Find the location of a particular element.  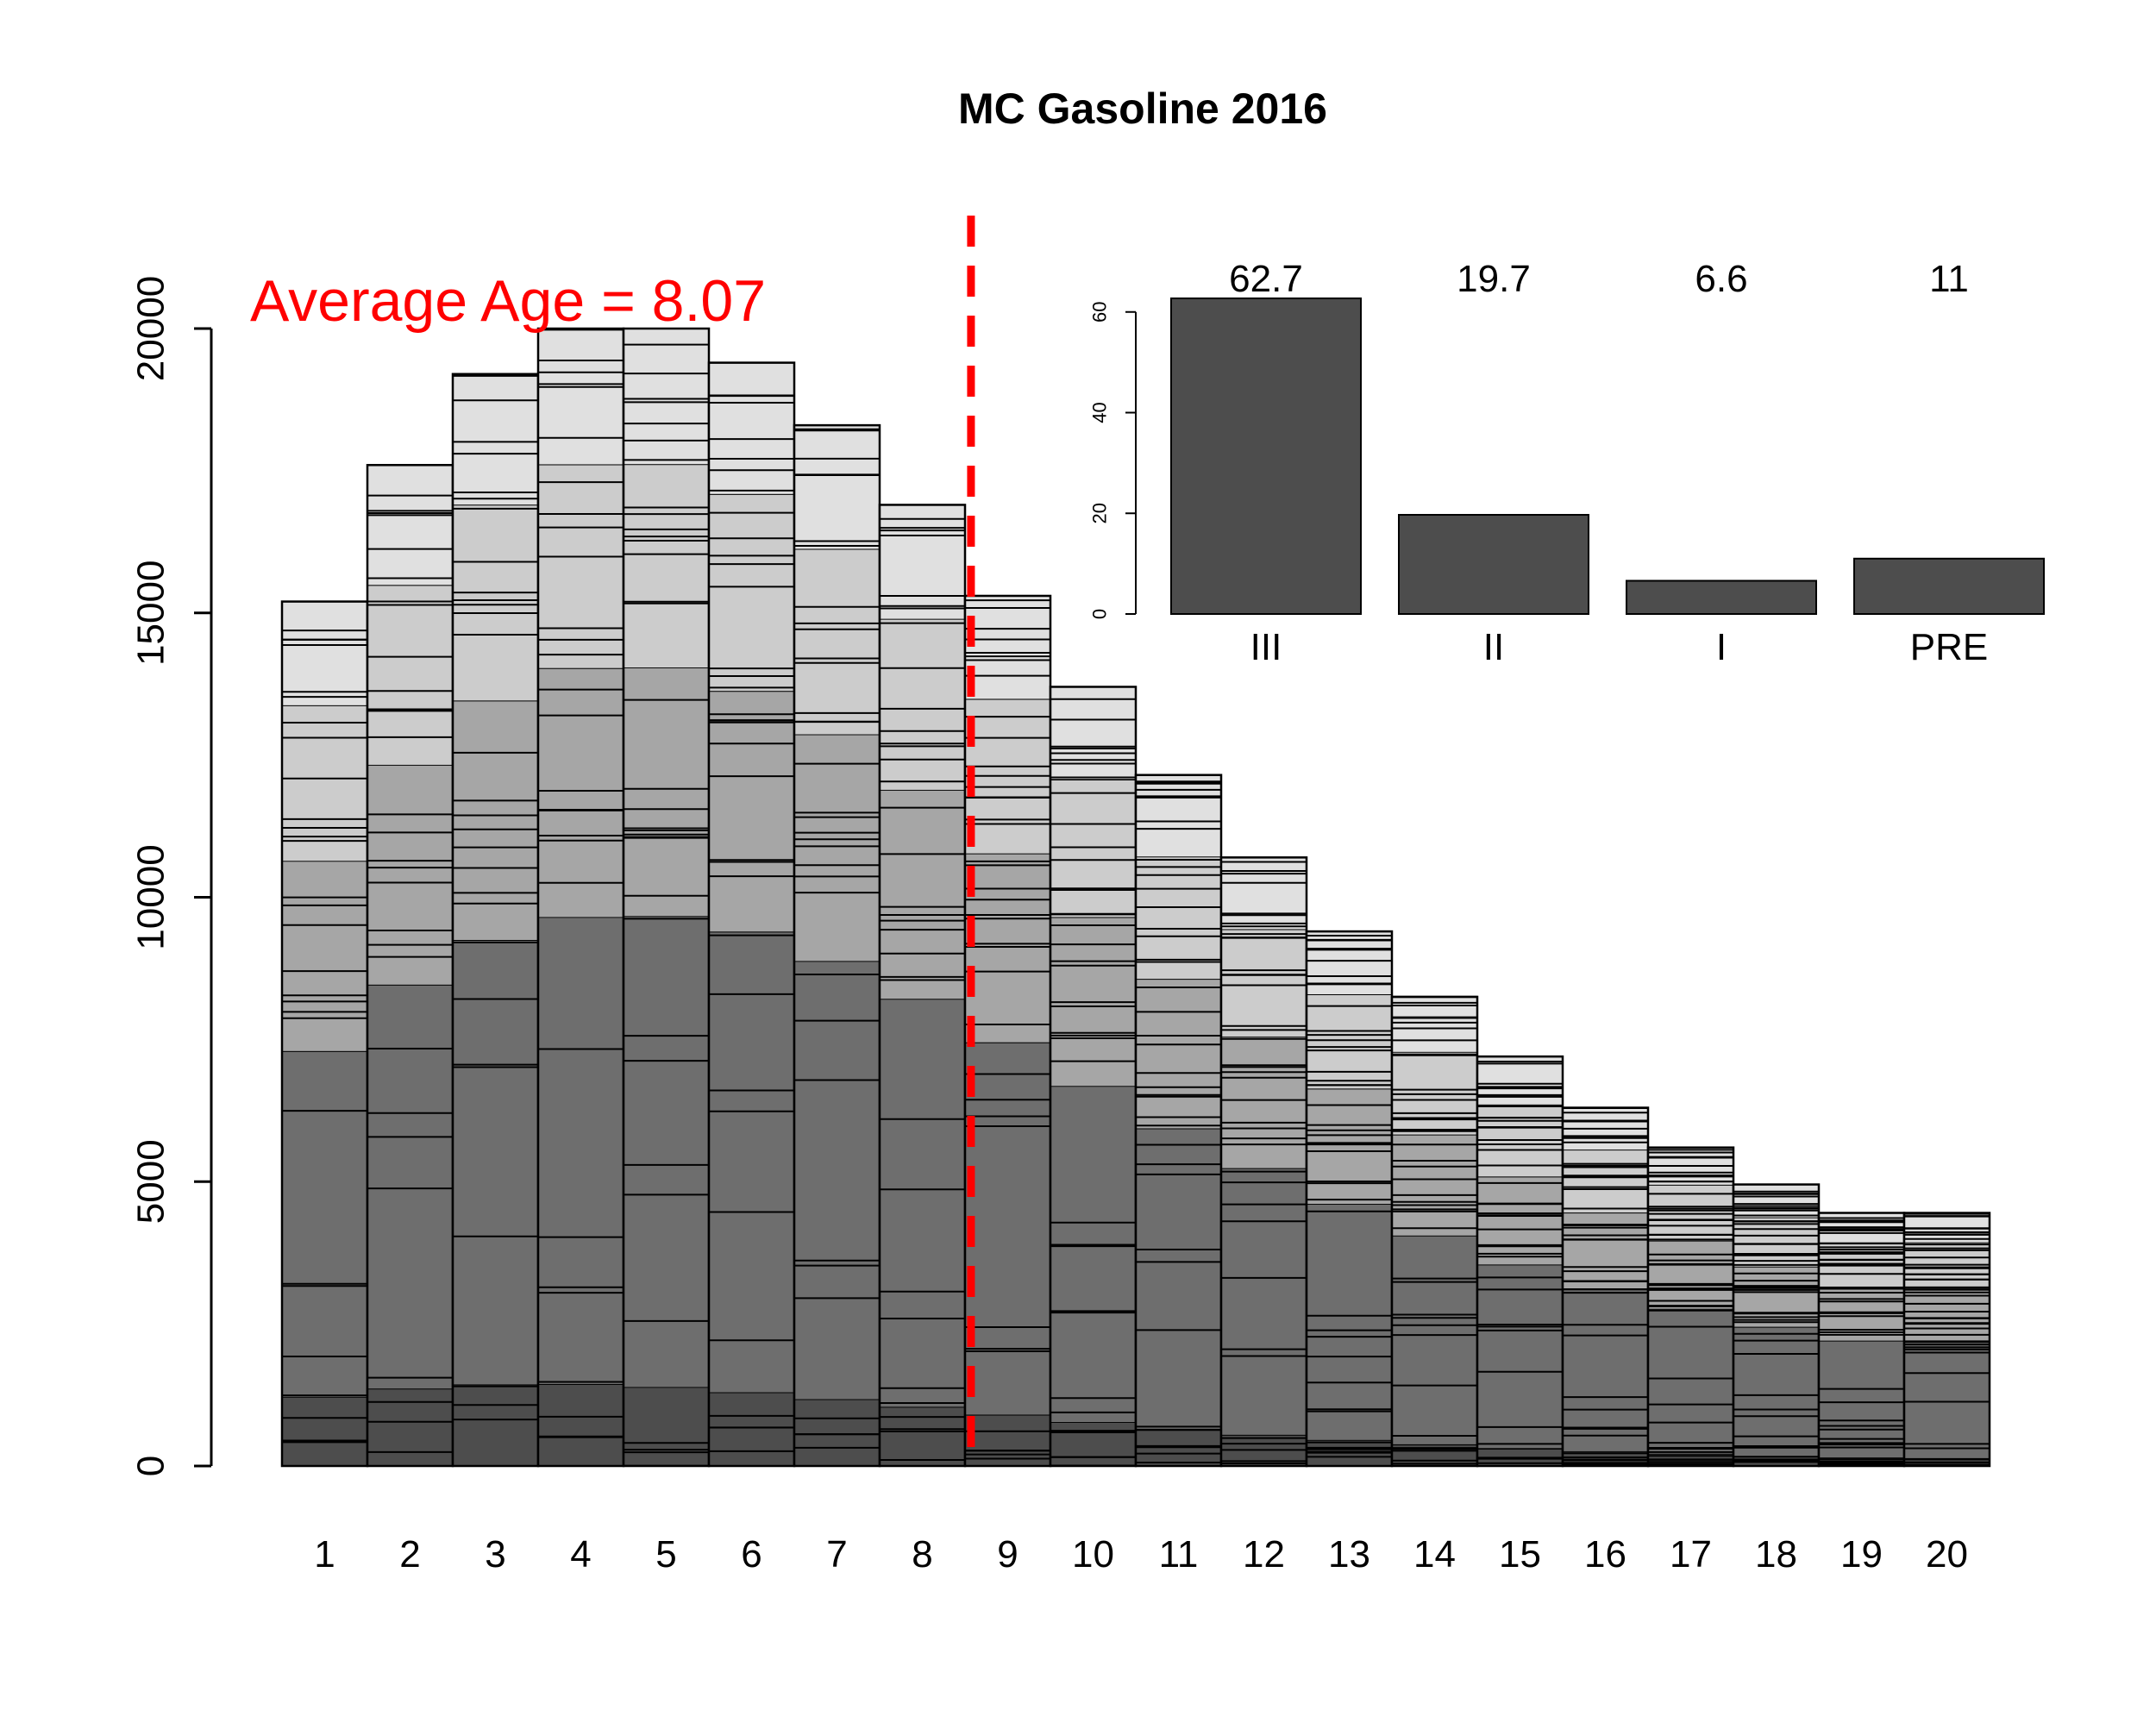

x-tick-label: 17 is located at coordinates (1691, 1555).